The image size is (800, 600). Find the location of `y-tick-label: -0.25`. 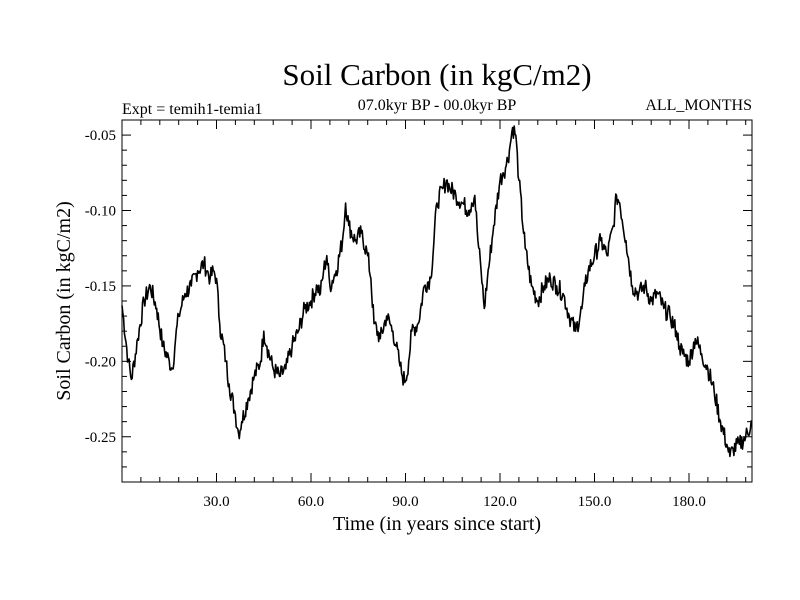

y-tick-label: -0.25 is located at coordinates (100, 438).